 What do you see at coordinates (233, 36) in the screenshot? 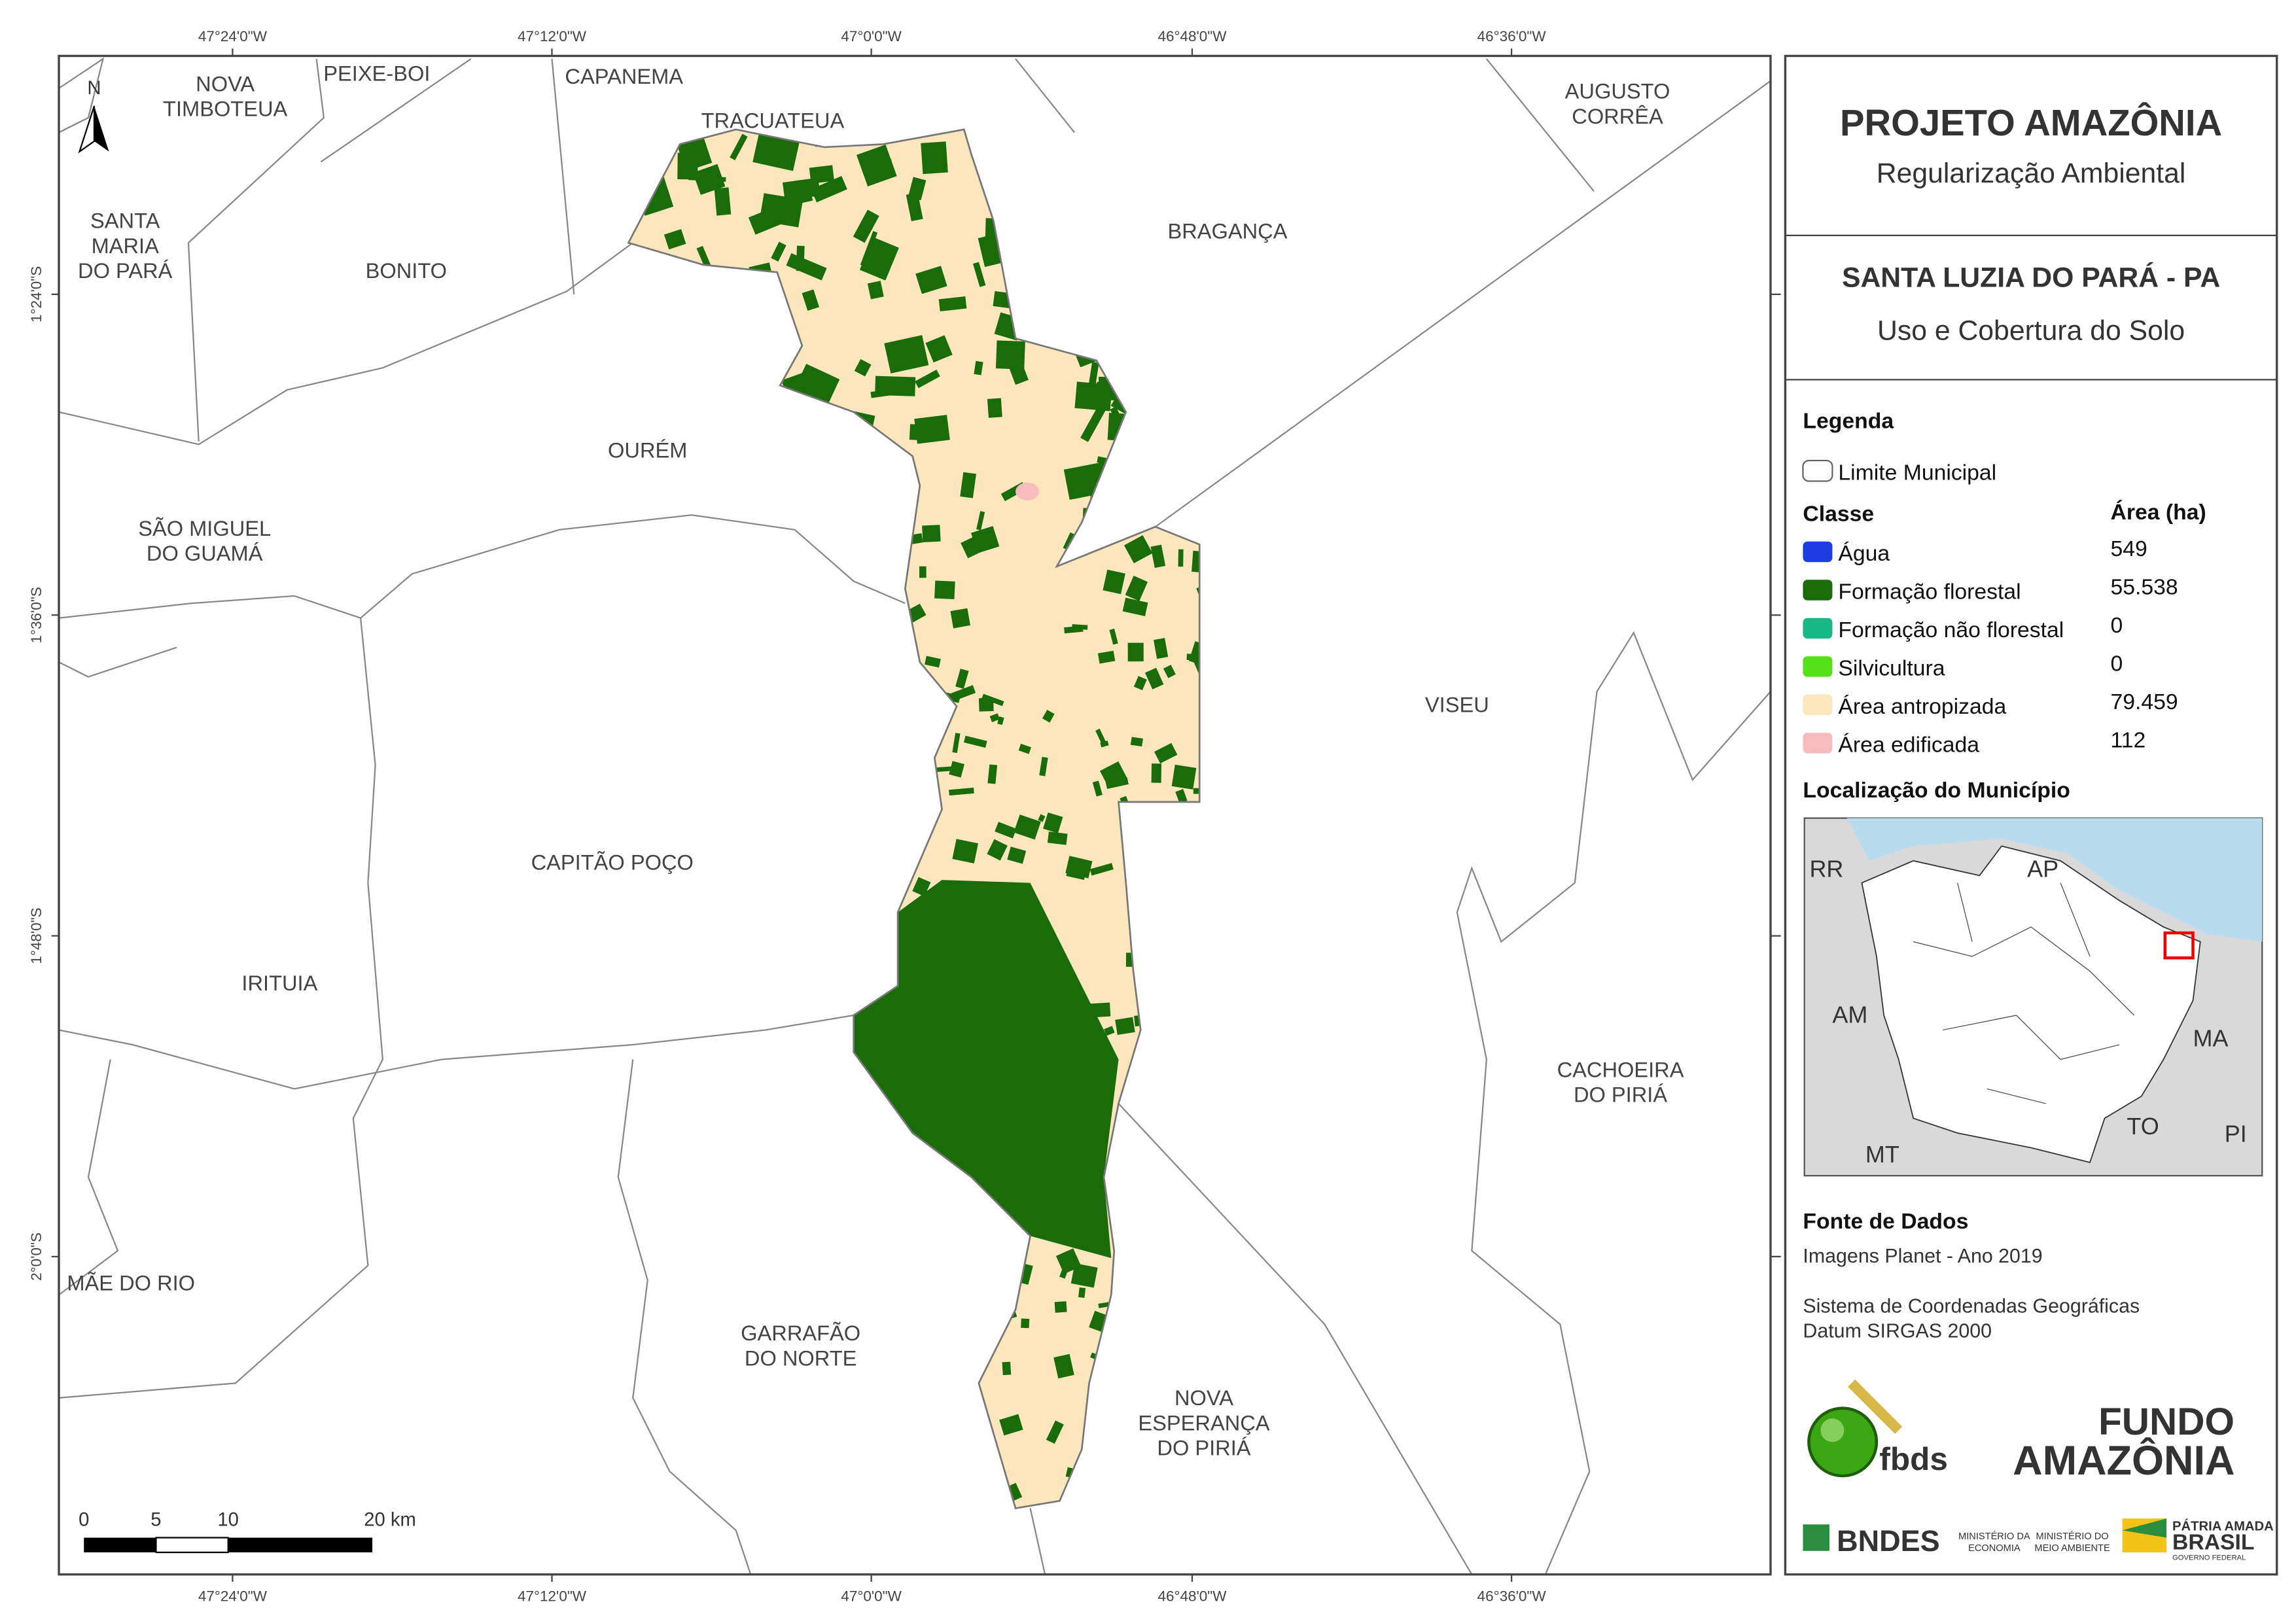
I see `longitude-label: 47°24'0"W` at bounding box center [233, 36].